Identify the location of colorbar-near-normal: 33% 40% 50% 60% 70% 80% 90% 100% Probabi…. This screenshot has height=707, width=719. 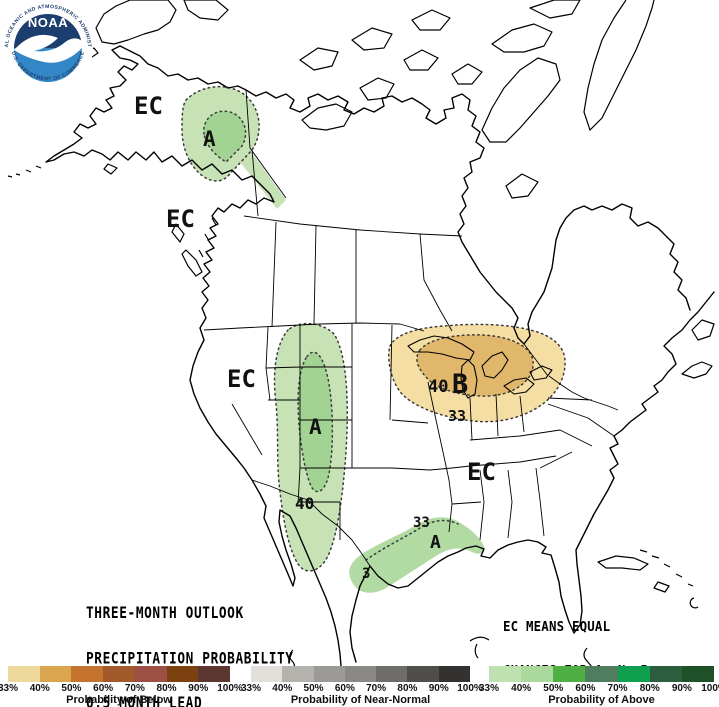
(362, 686).